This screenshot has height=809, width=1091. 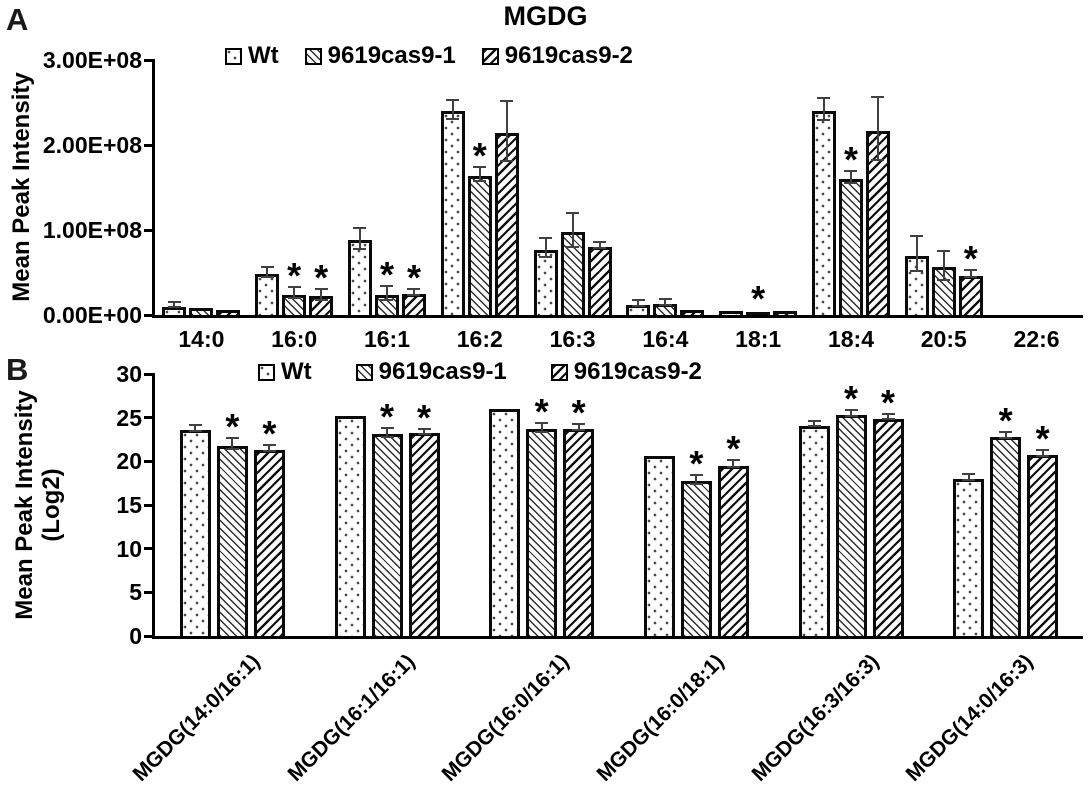 What do you see at coordinates (92, 230) in the screenshot?
I see `y-tick-label: 1.00E+08` at bounding box center [92, 230].